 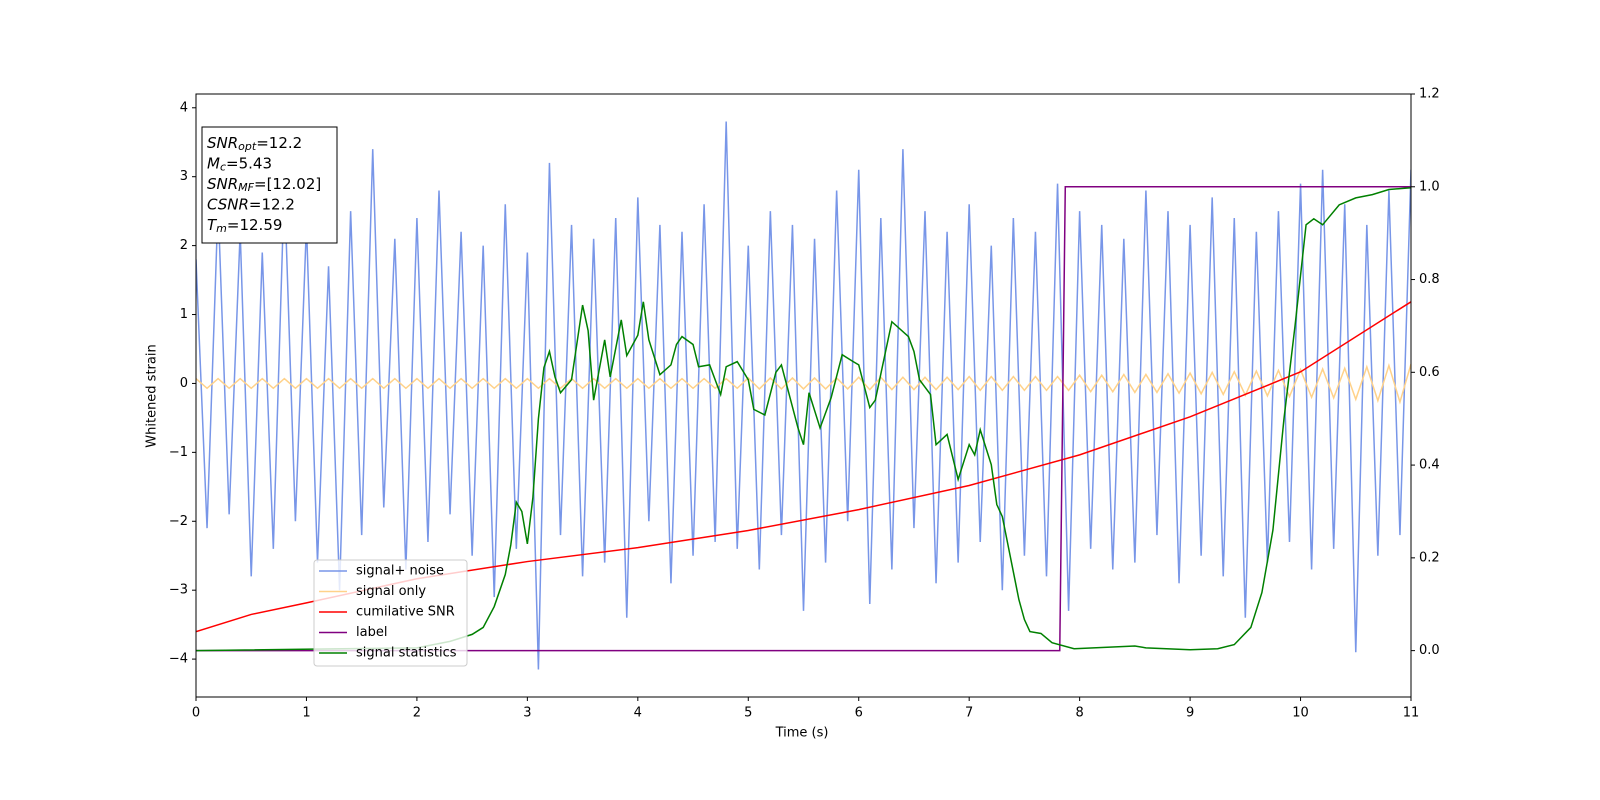 I want to click on y-axis-label: Whitened strain, so click(x=152, y=395).